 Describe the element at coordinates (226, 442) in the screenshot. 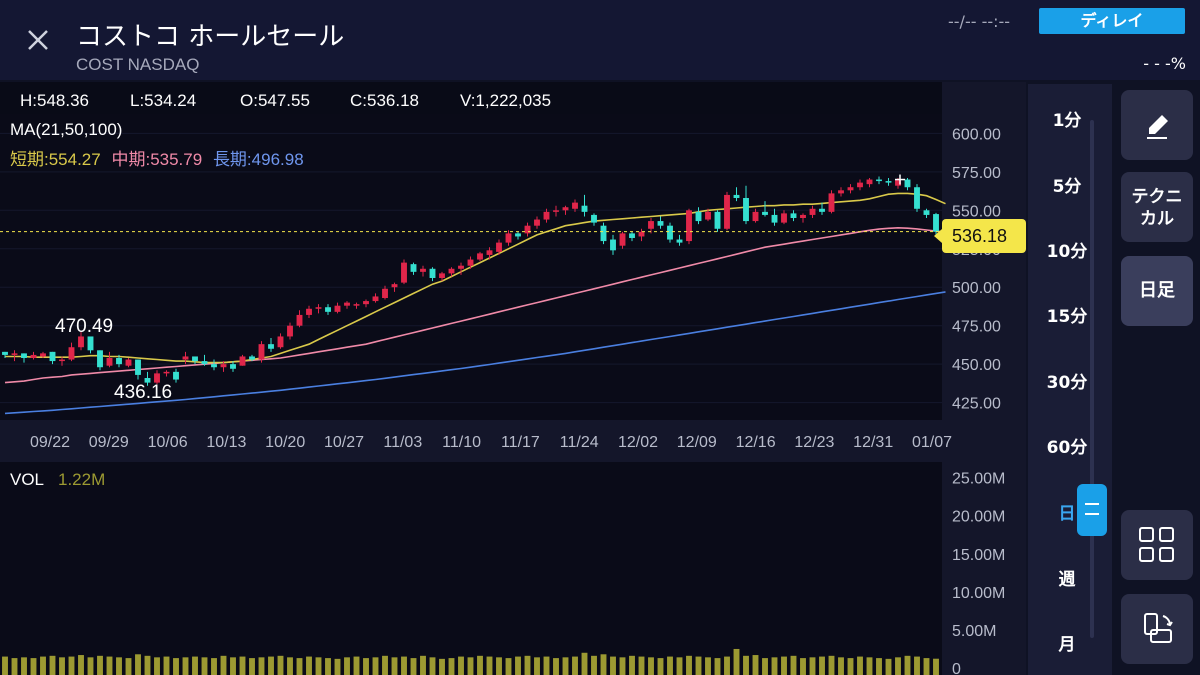

I see `date-tick-label: 10/13` at that location.